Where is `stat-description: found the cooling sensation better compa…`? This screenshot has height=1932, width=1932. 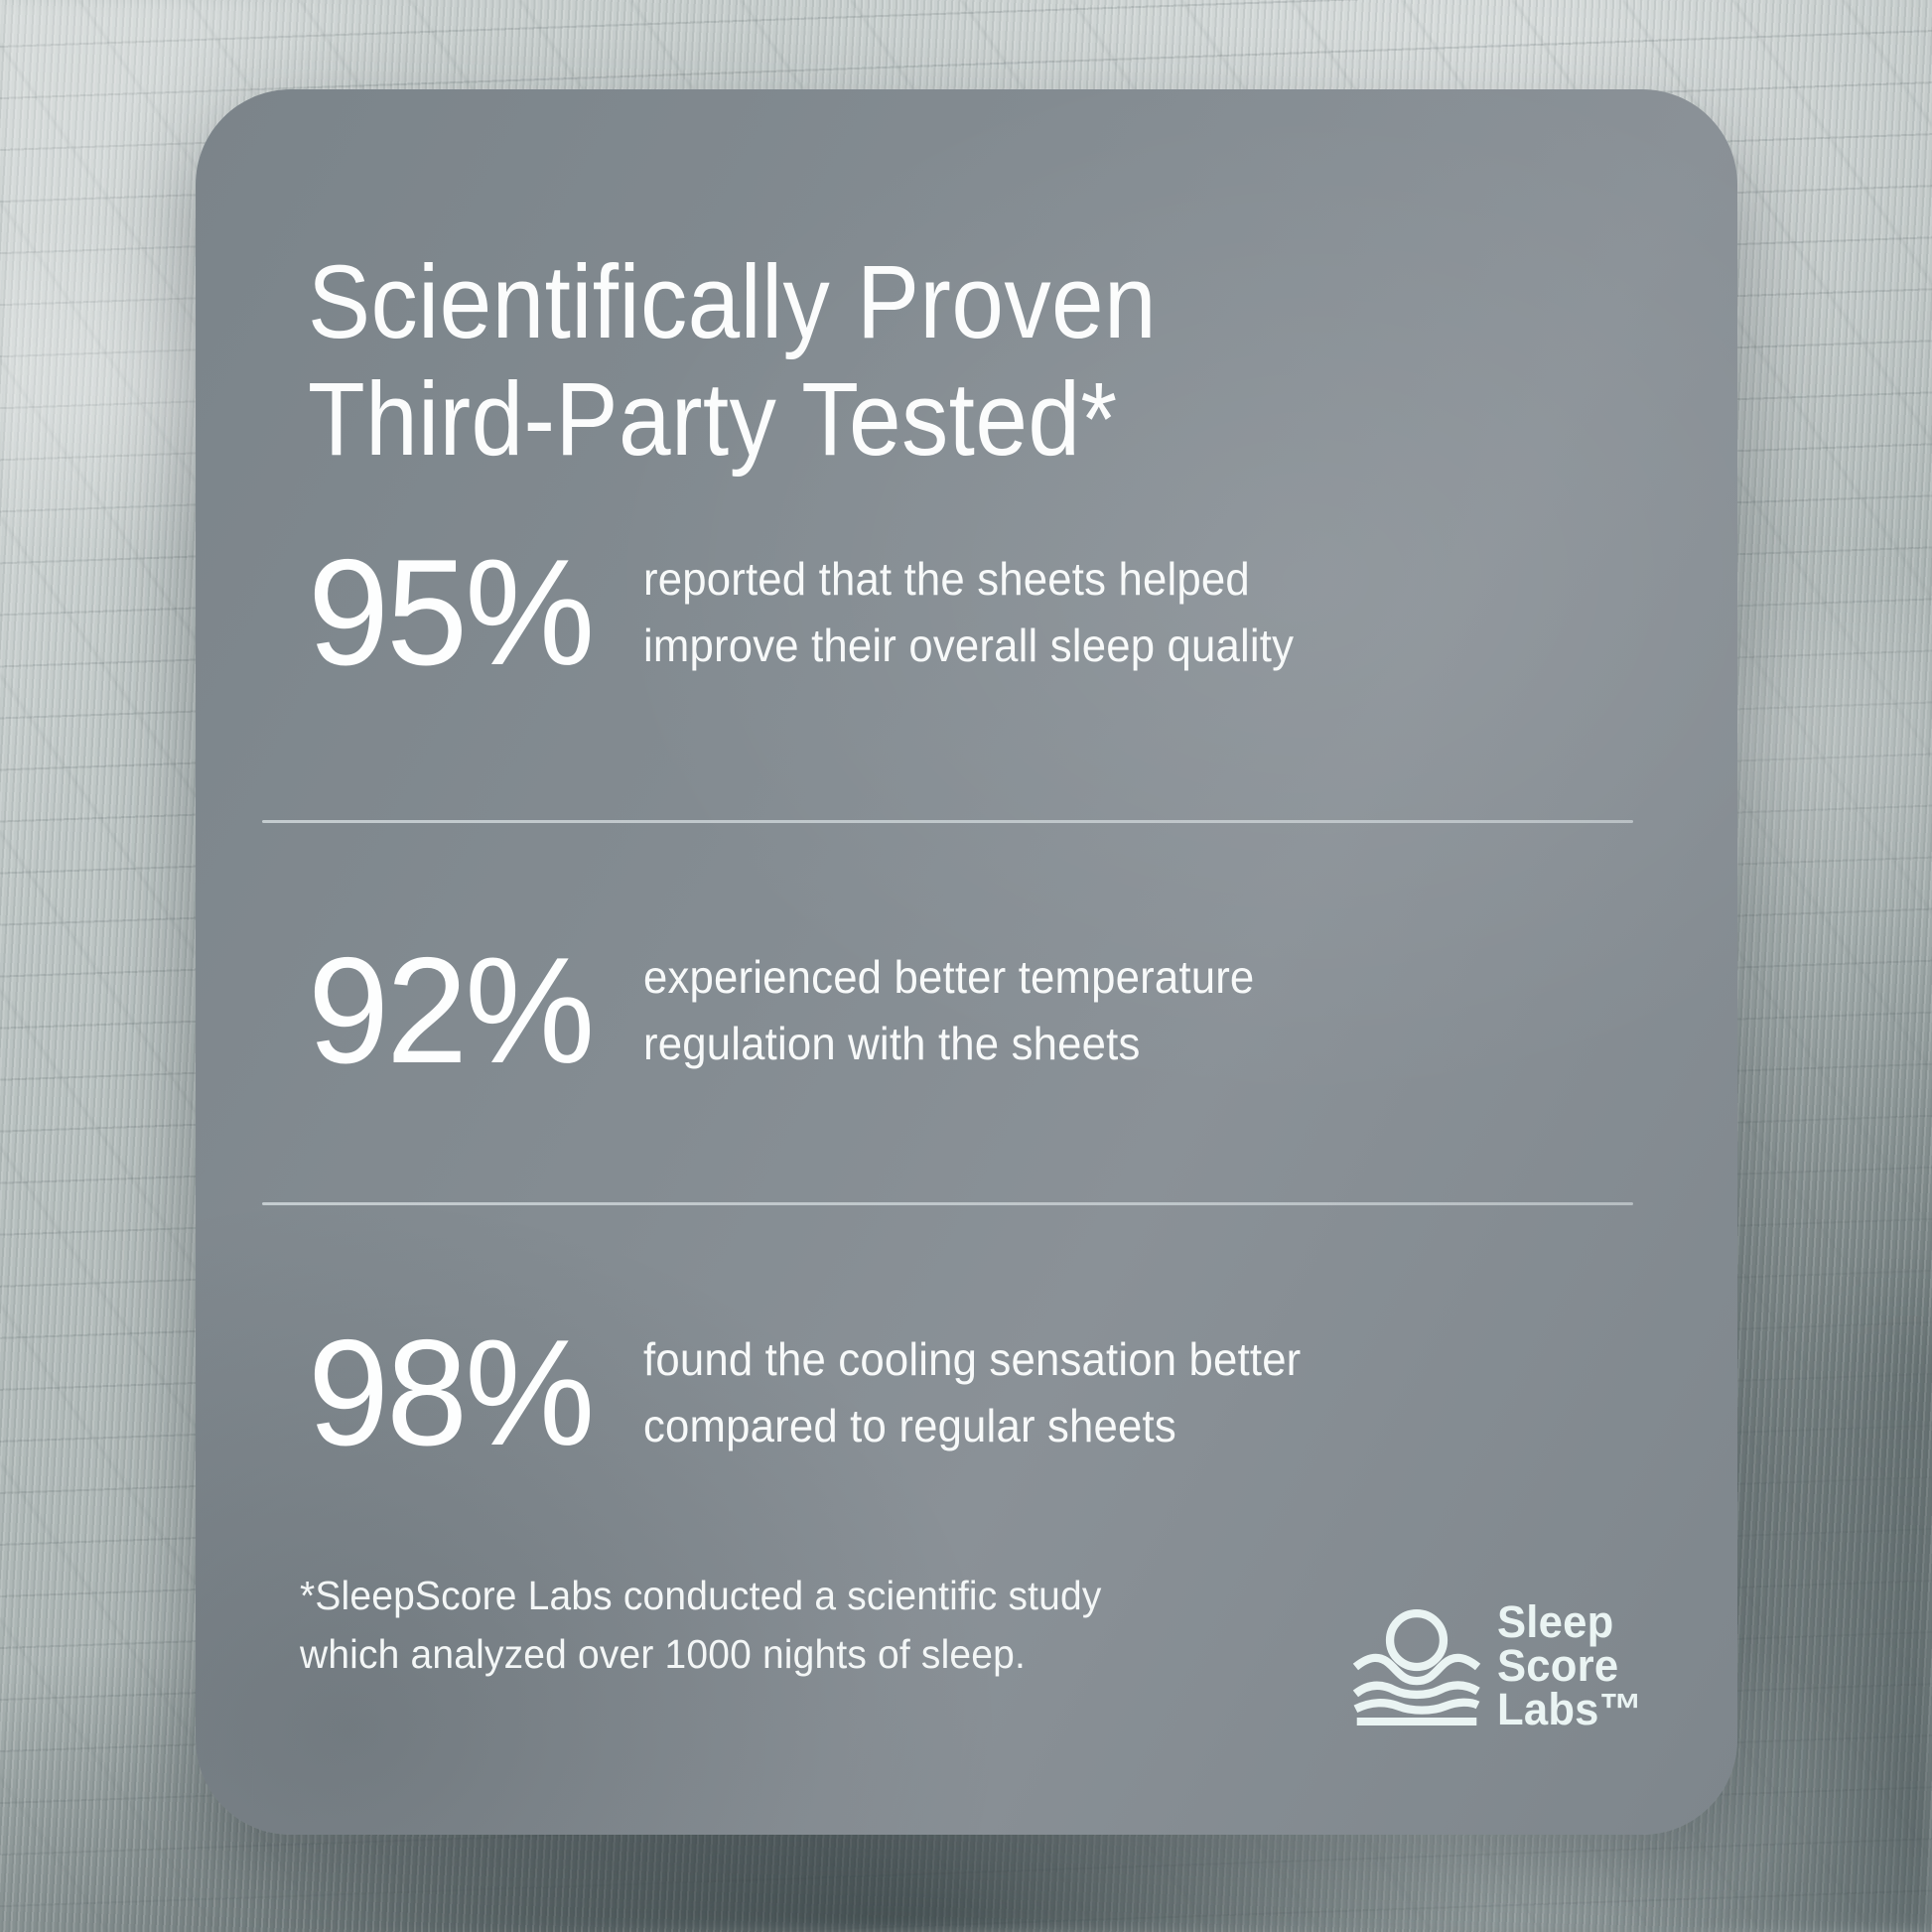 stat-description: found the cooling sensation better compa… is located at coordinates (972, 1392).